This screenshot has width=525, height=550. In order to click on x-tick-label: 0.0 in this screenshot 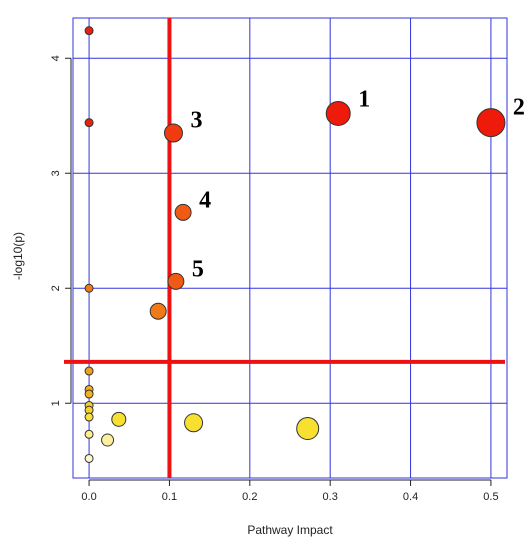, I will do `click(88, 497)`.